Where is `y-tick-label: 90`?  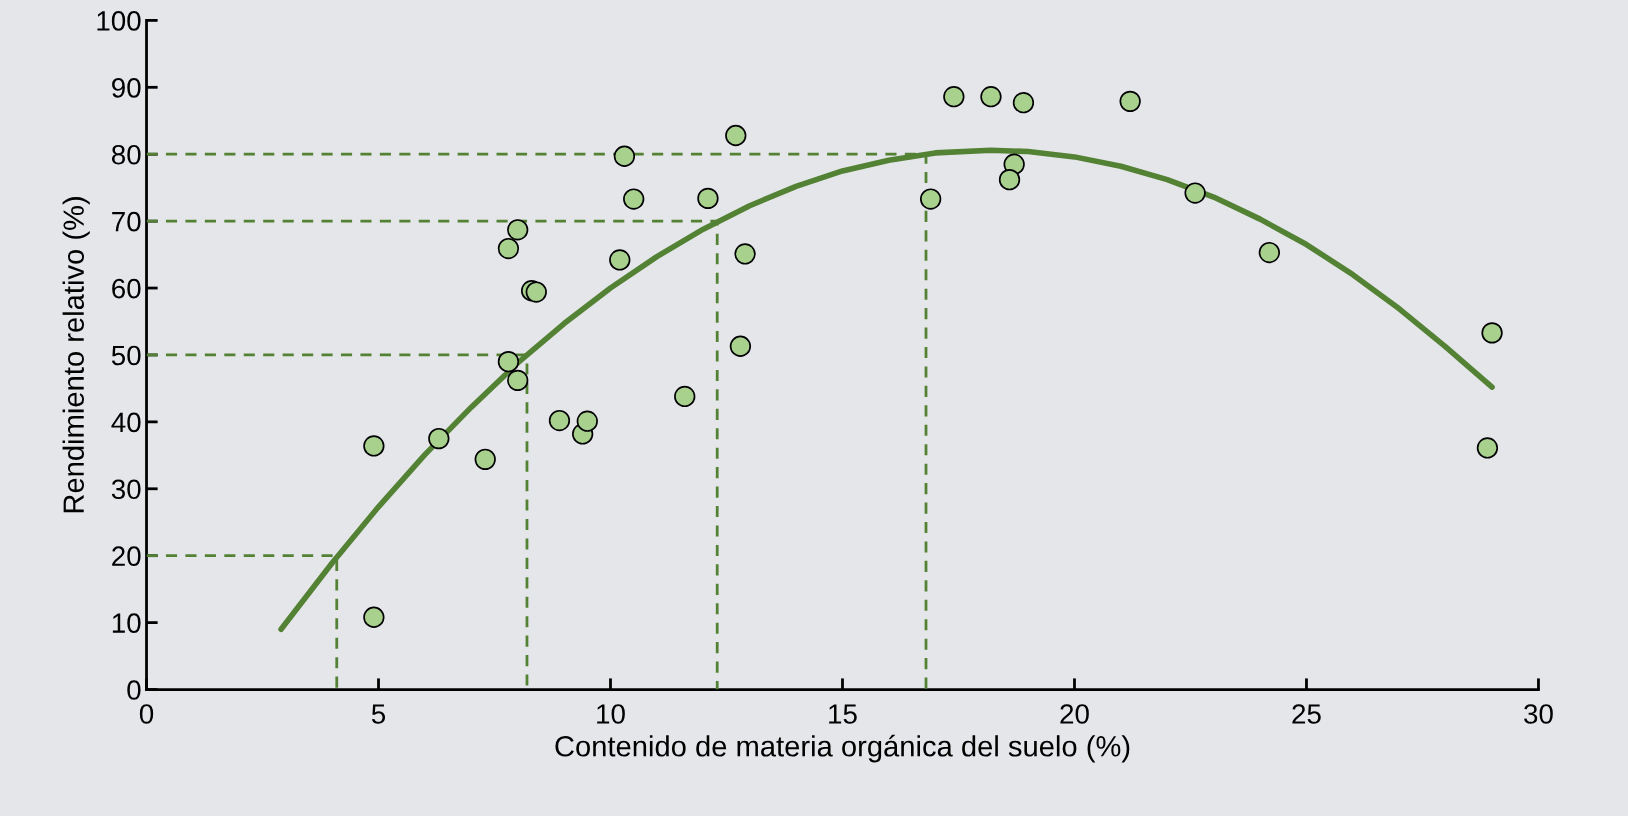 y-tick-label: 90 is located at coordinates (126, 87).